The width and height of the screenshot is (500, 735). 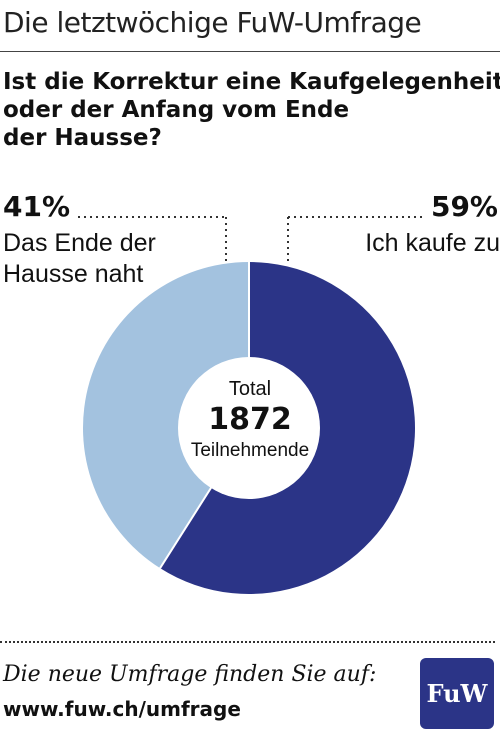 I want to click on page-title: Die letztwöchige FuW-Umfrage, so click(x=212, y=22).